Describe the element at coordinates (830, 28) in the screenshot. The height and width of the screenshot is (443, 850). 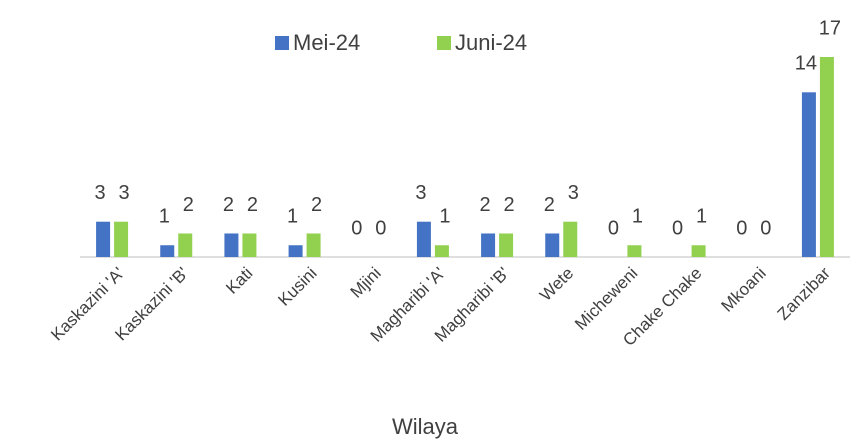
I see `value-label: 17` at that location.